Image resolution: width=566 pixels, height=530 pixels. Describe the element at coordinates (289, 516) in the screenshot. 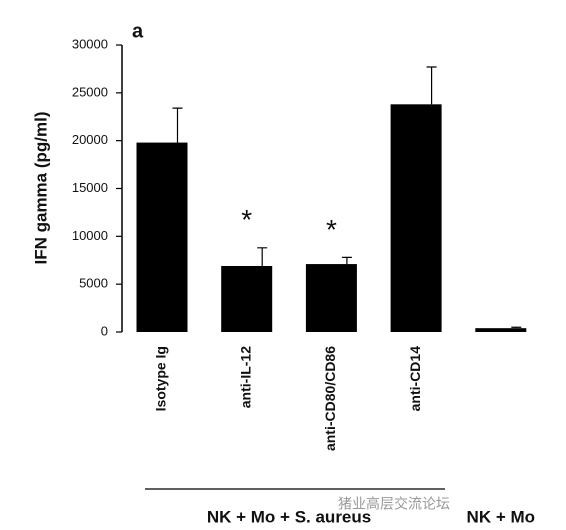

I see `group-label: NK + Mo + S. aureus` at that location.